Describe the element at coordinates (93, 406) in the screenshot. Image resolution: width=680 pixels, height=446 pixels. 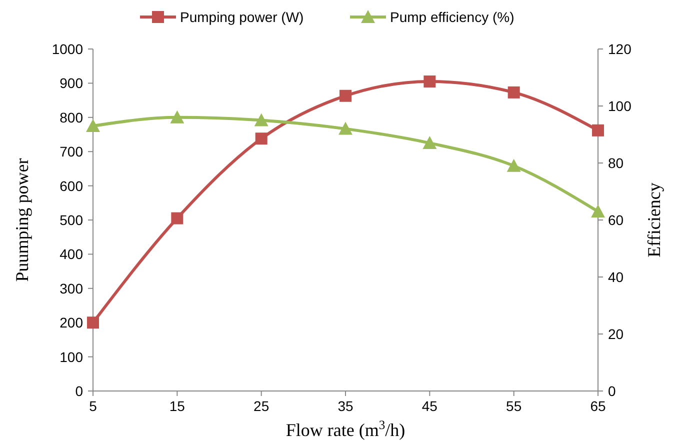
I see `x-tick-label: 5` at that location.